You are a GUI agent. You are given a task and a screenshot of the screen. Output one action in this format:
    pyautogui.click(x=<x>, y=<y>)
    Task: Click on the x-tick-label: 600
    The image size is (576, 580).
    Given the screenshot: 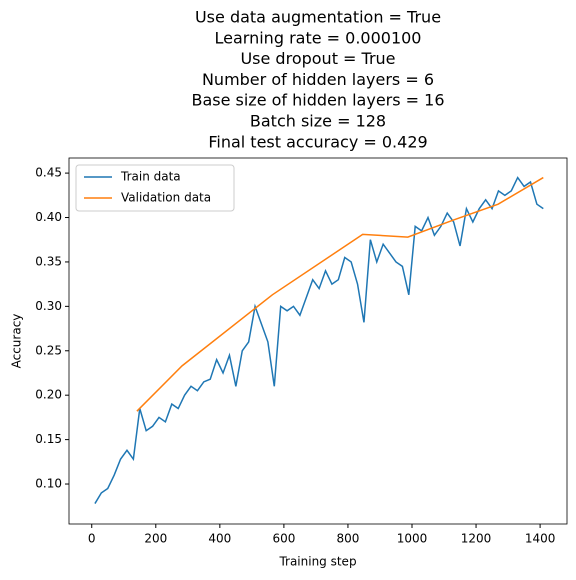 What is the action you would take?
    pyautogui.click(x=283, y=539)
    